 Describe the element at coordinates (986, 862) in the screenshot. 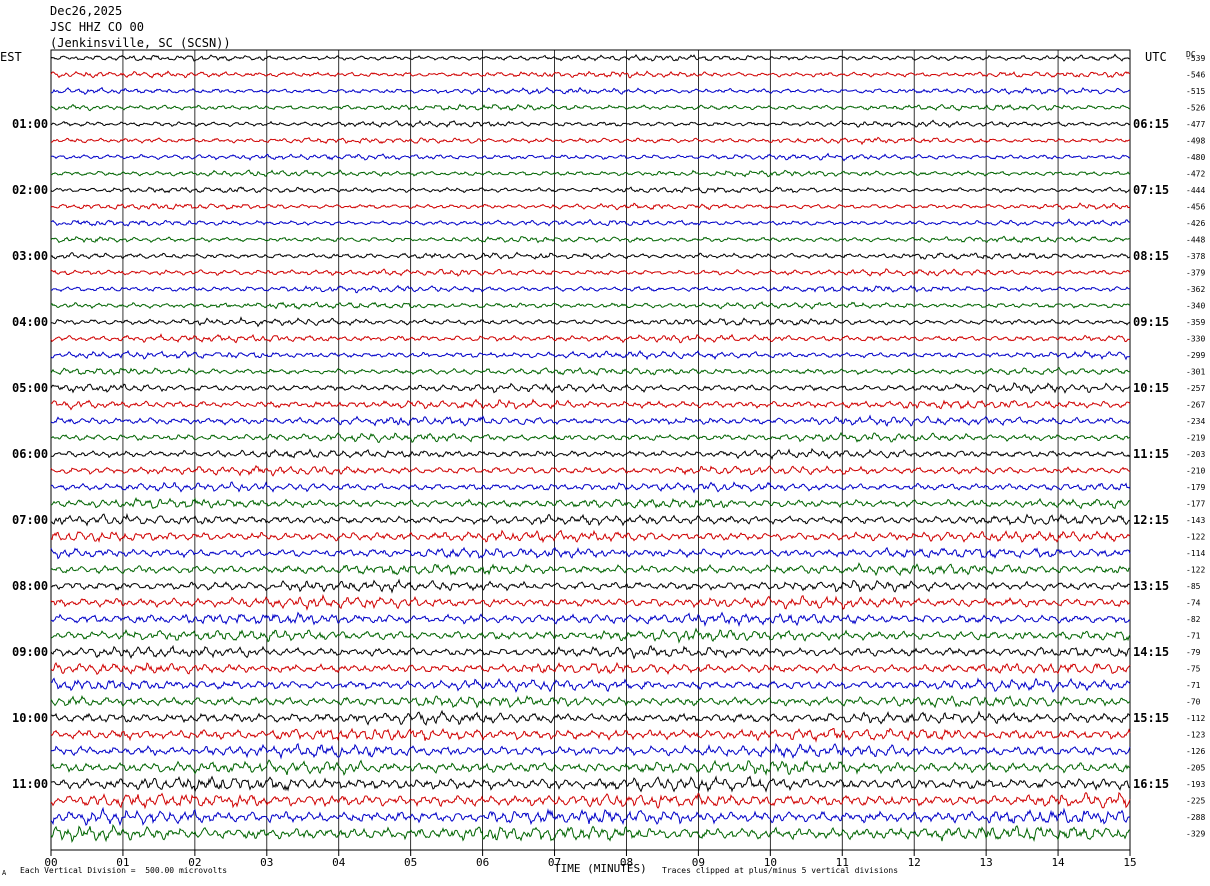

I see `x-tick-label: 13` at that location.